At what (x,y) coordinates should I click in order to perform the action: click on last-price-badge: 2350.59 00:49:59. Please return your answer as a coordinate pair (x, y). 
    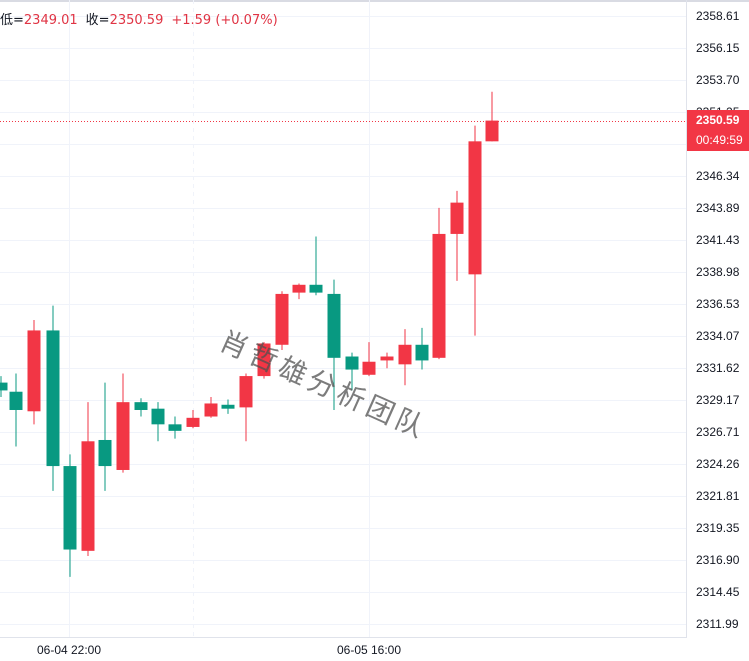
    Looking at the image, I should click on (718, 130).